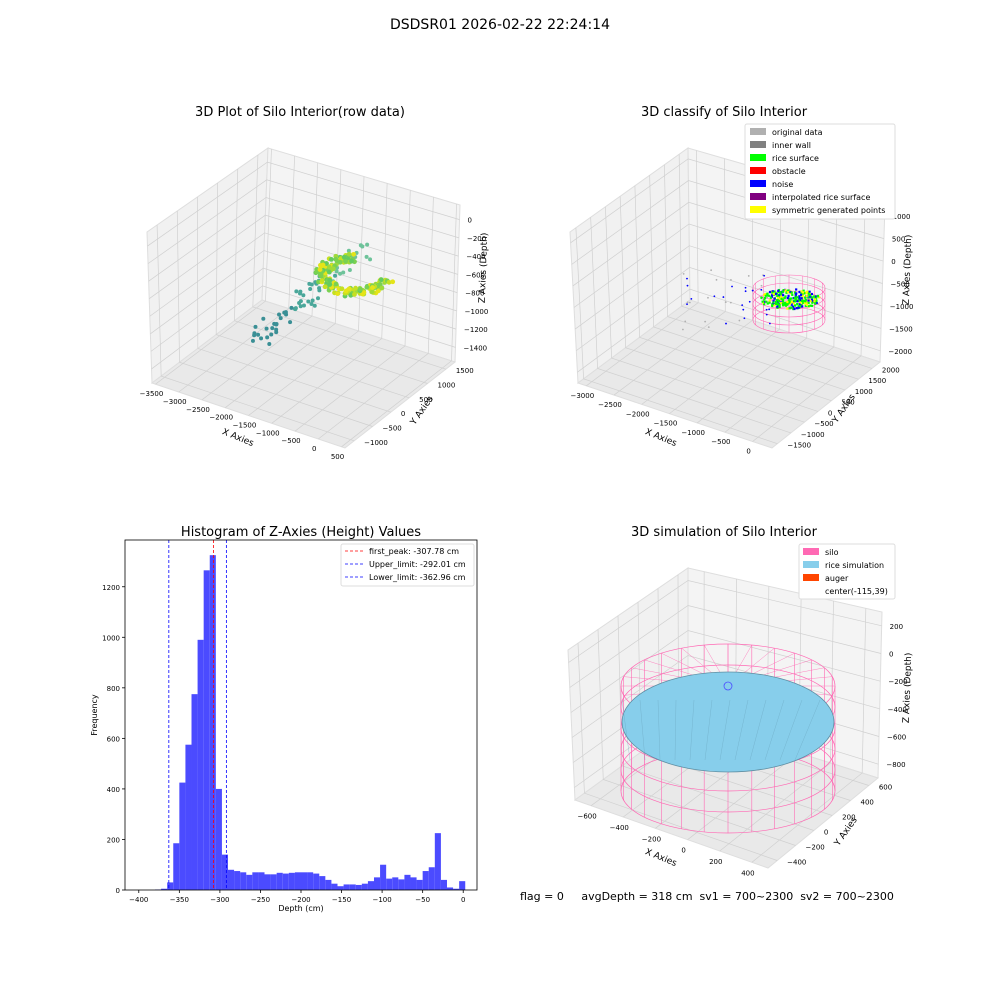 This screenshot has width=1000, height=1000. Describe the element at coordinates (499, 25) in the screenshot. I see `figure-suptitle: DSDSR01 2026-02-22 22:24:14` at that location.